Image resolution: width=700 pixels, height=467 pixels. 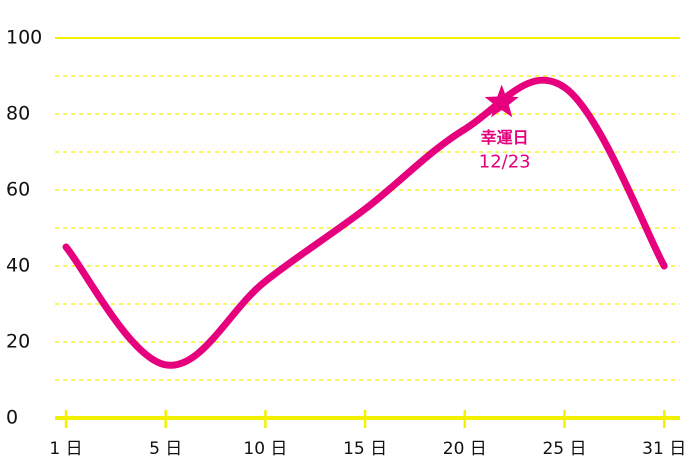 What do you see at coordinates (18, 190) in the screenshot?
I see `y-tick-label: 60` at bounding box center [18, 190].